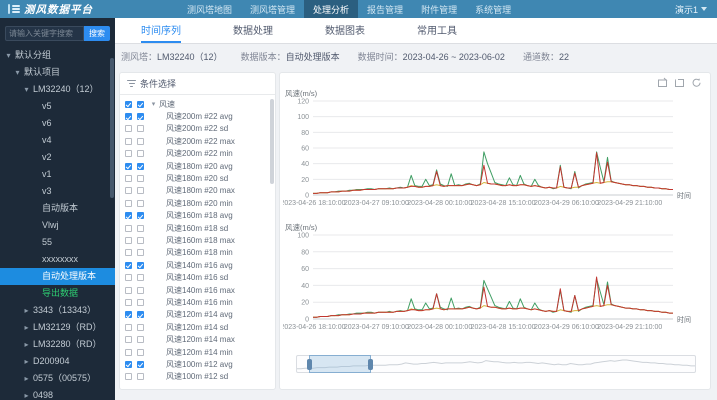  Describe the element at coordinates (57, 259) in the screenshot. I see `tree-item: xxxxxxxx` at that location.